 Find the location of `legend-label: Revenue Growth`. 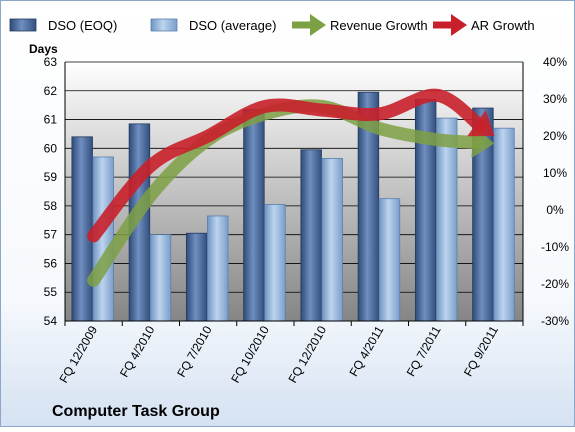

legend-label: Revenue Growth is located at coordinates (379, 25).